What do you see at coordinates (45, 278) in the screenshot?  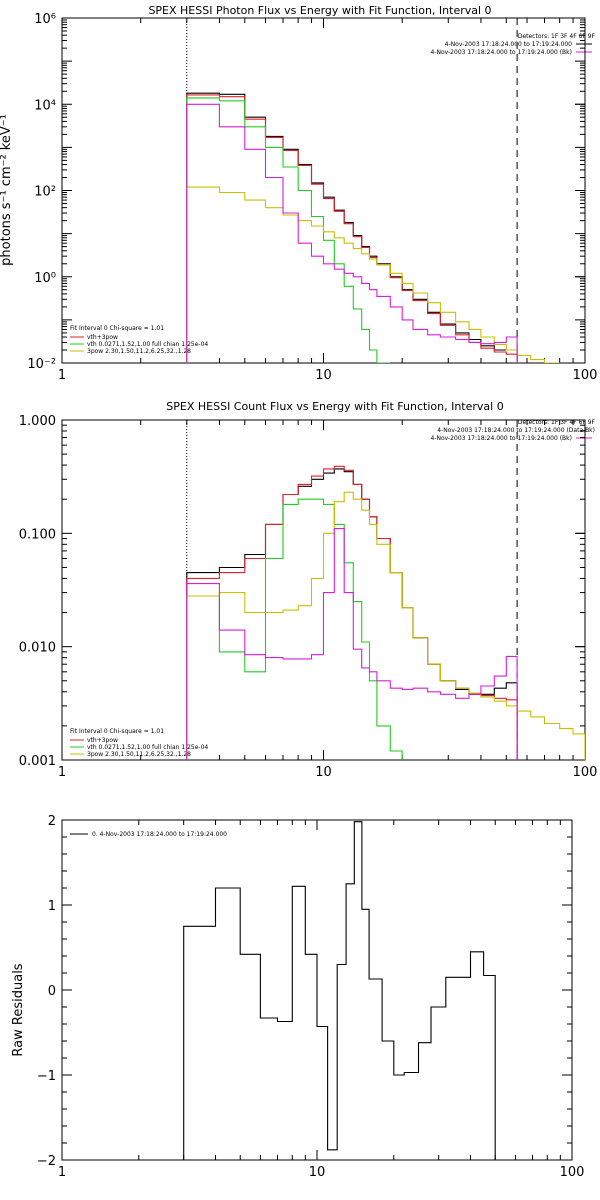 I see `y-tick-label: 10⁰` at bounding box center [45, 278].